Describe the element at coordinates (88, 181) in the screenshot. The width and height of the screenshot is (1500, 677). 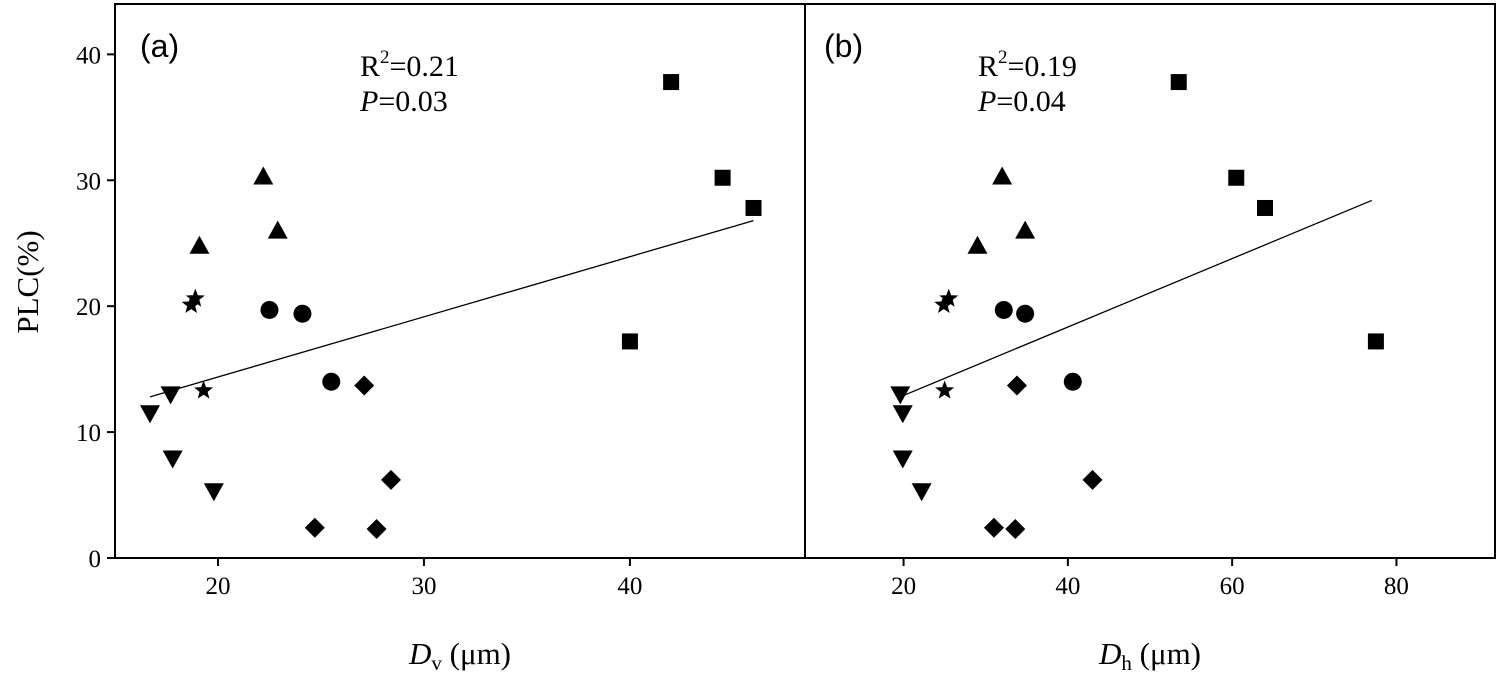
I see `y-tick-label-30: 30` at that location.